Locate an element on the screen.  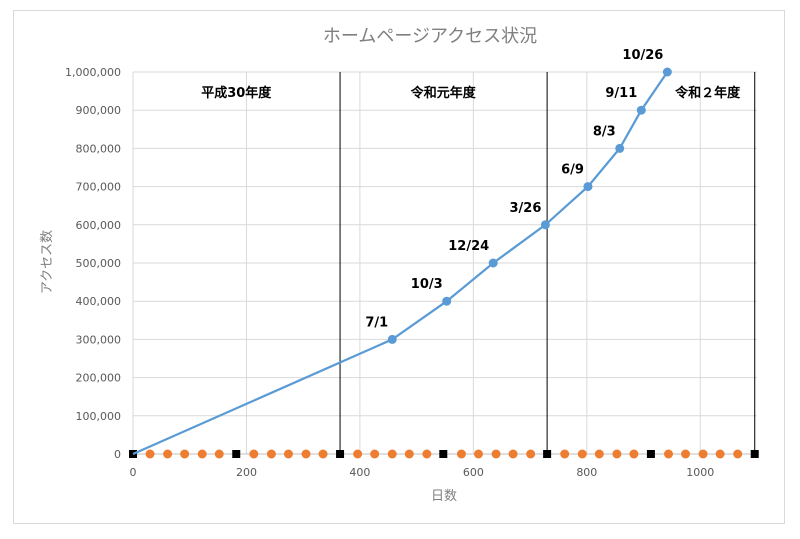
fiscal-year-label: 令和２年度 is located at coordinates (708, 93).